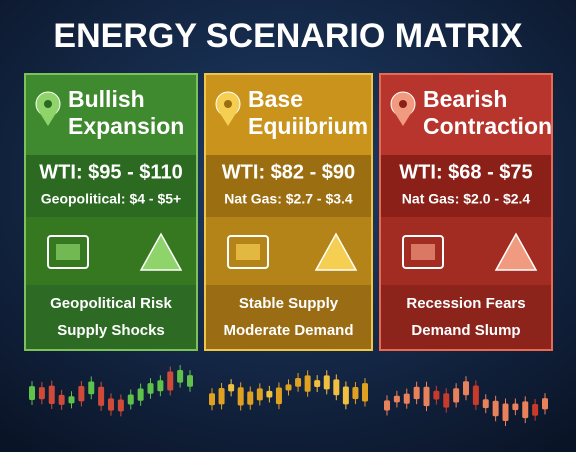 The height and width of the screenshot is (452, 576). Describe the element at coordinates (111, 330) in the screenshot. I see `driver: Supply Shocks` at that location.